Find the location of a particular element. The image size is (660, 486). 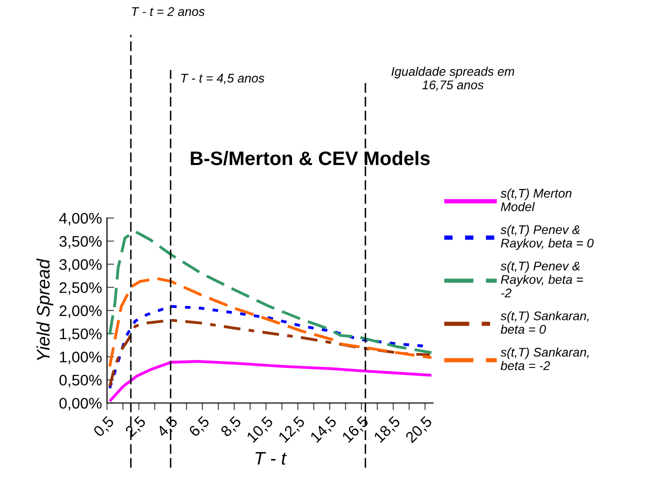

y-tick-label: 1,00% is located at coordinates (81, 358).